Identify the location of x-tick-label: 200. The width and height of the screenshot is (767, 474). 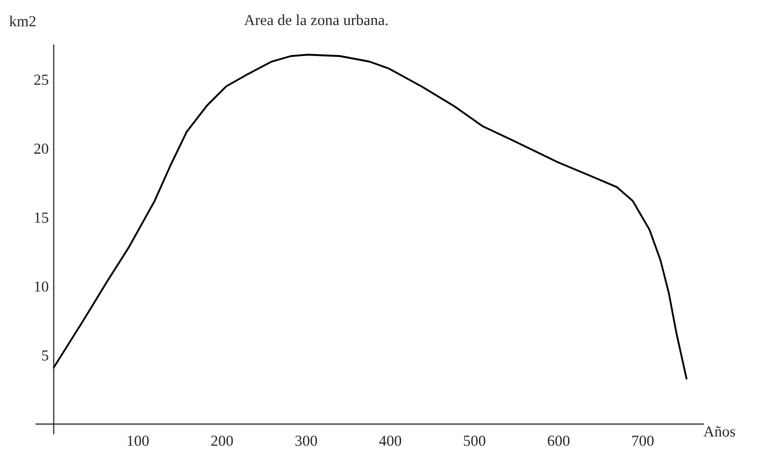
(222, 441).